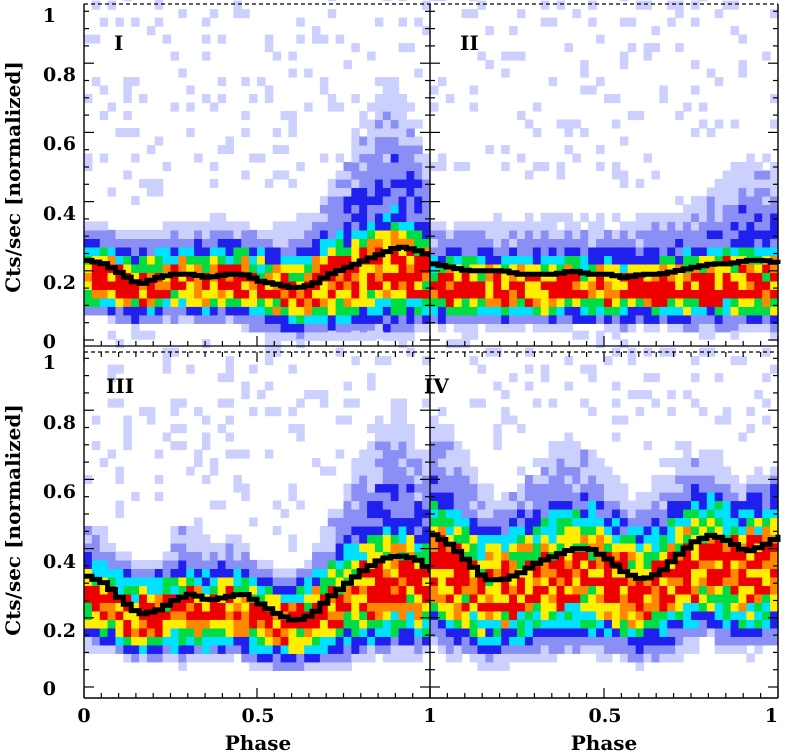 This screenshot has width=789, height=754. I want to click on y-axis-title: Cts/sec [normalized], so click(13, 520).